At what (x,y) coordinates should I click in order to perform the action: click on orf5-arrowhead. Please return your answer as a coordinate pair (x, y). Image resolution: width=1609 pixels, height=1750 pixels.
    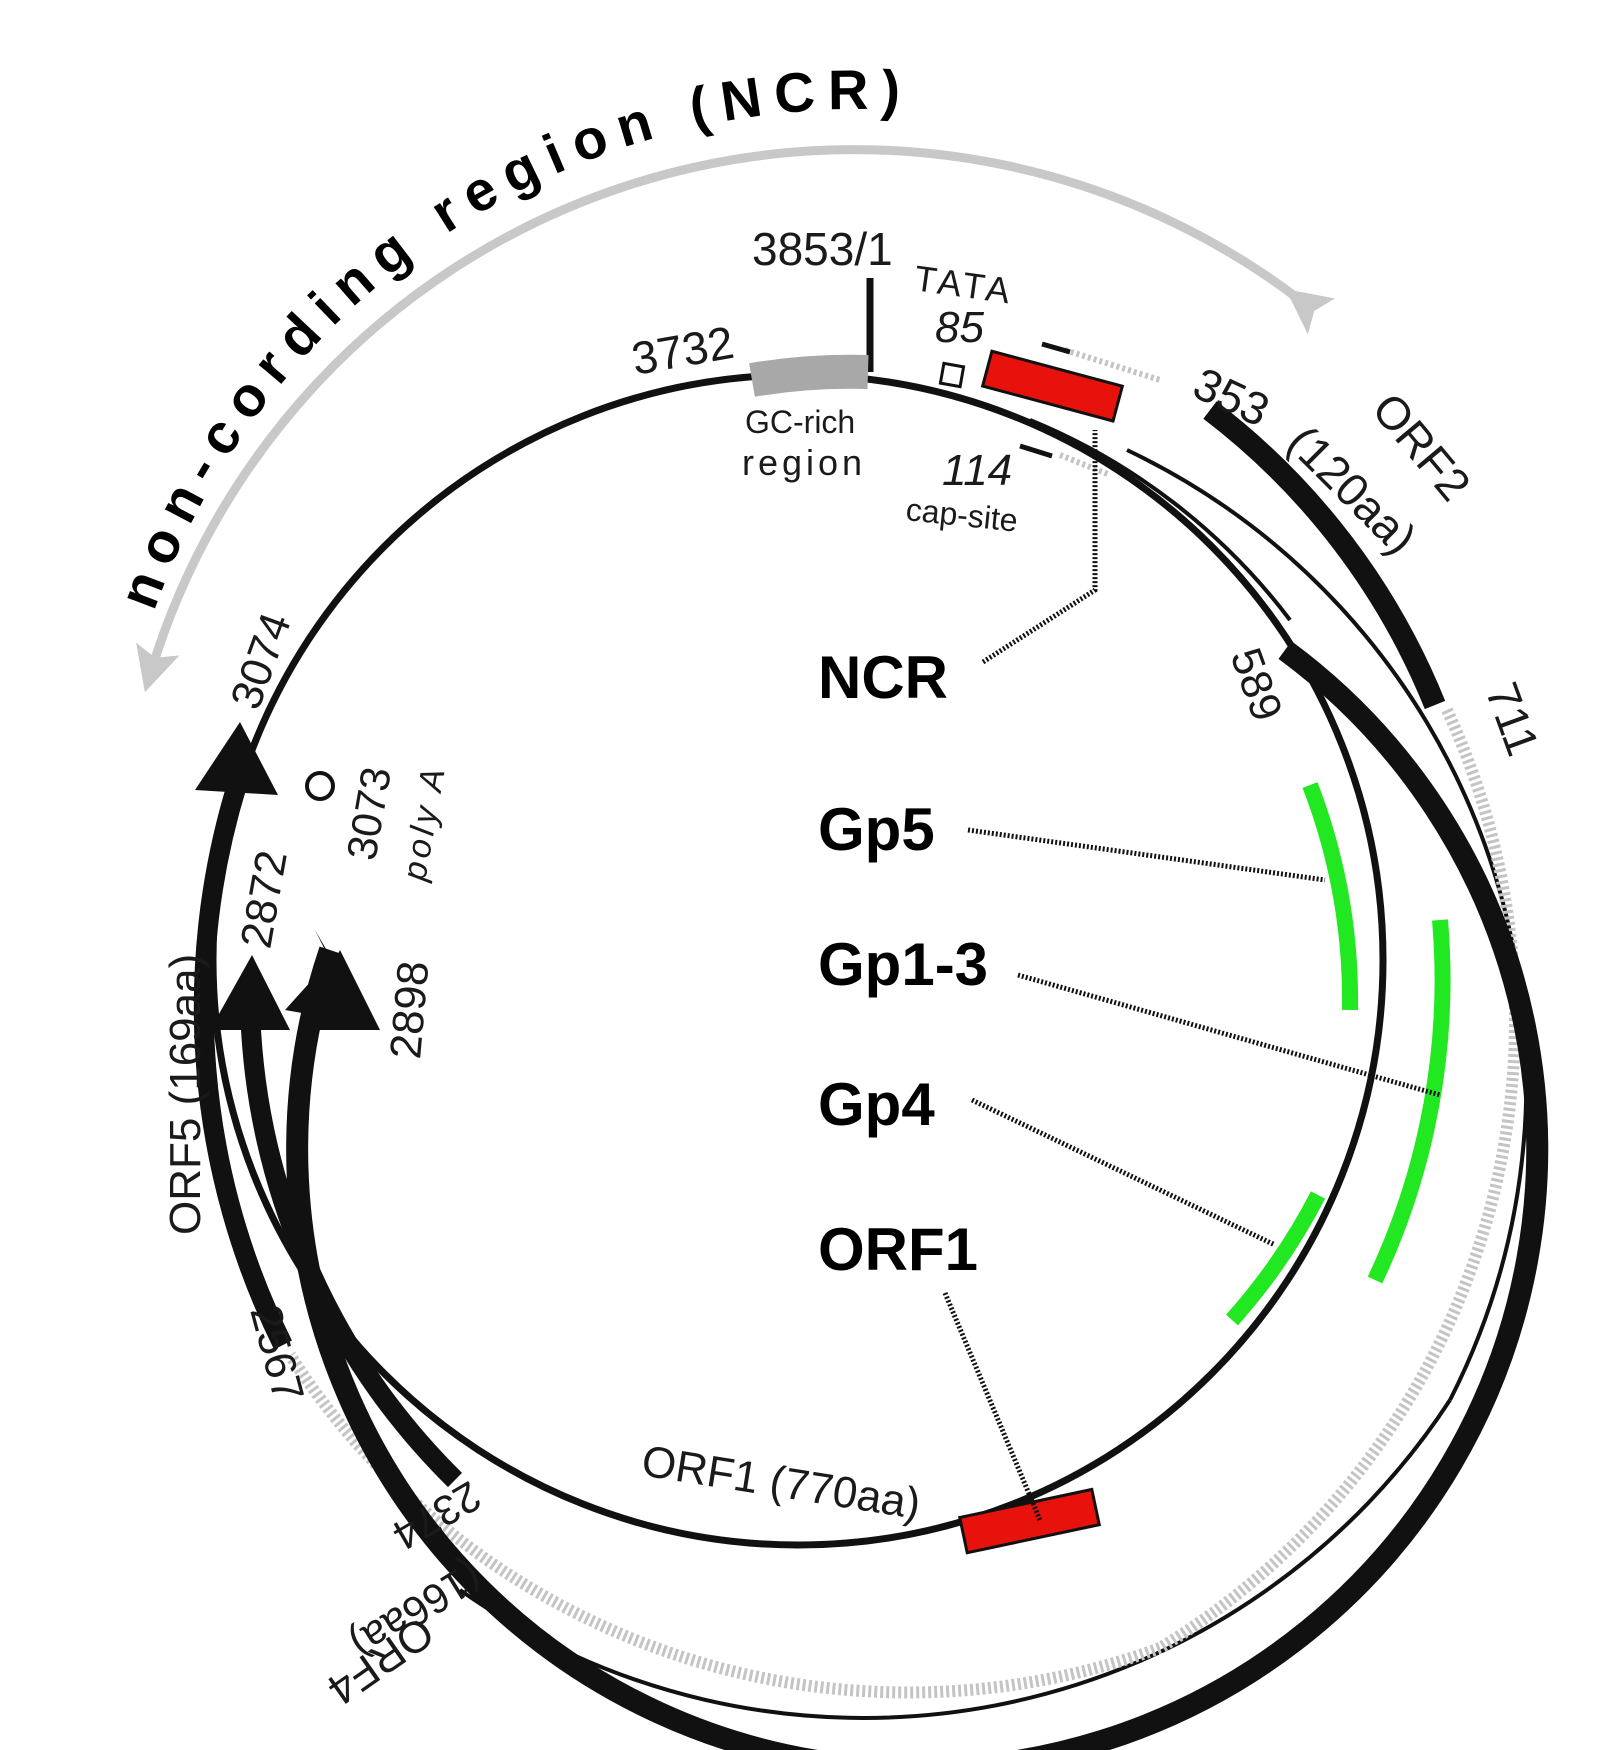
    Looking at the image, I should click on (236, 758).